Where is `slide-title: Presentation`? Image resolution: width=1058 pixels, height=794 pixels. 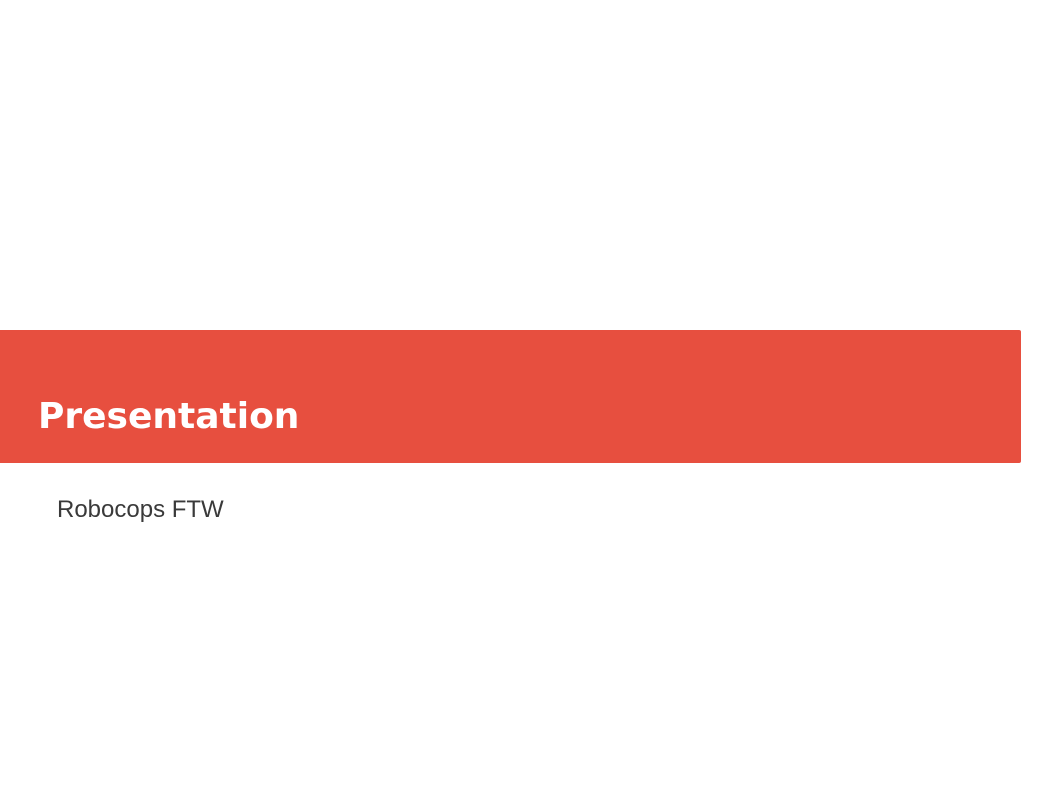 slide-title: Presentation is located at coordinates (169, 416).